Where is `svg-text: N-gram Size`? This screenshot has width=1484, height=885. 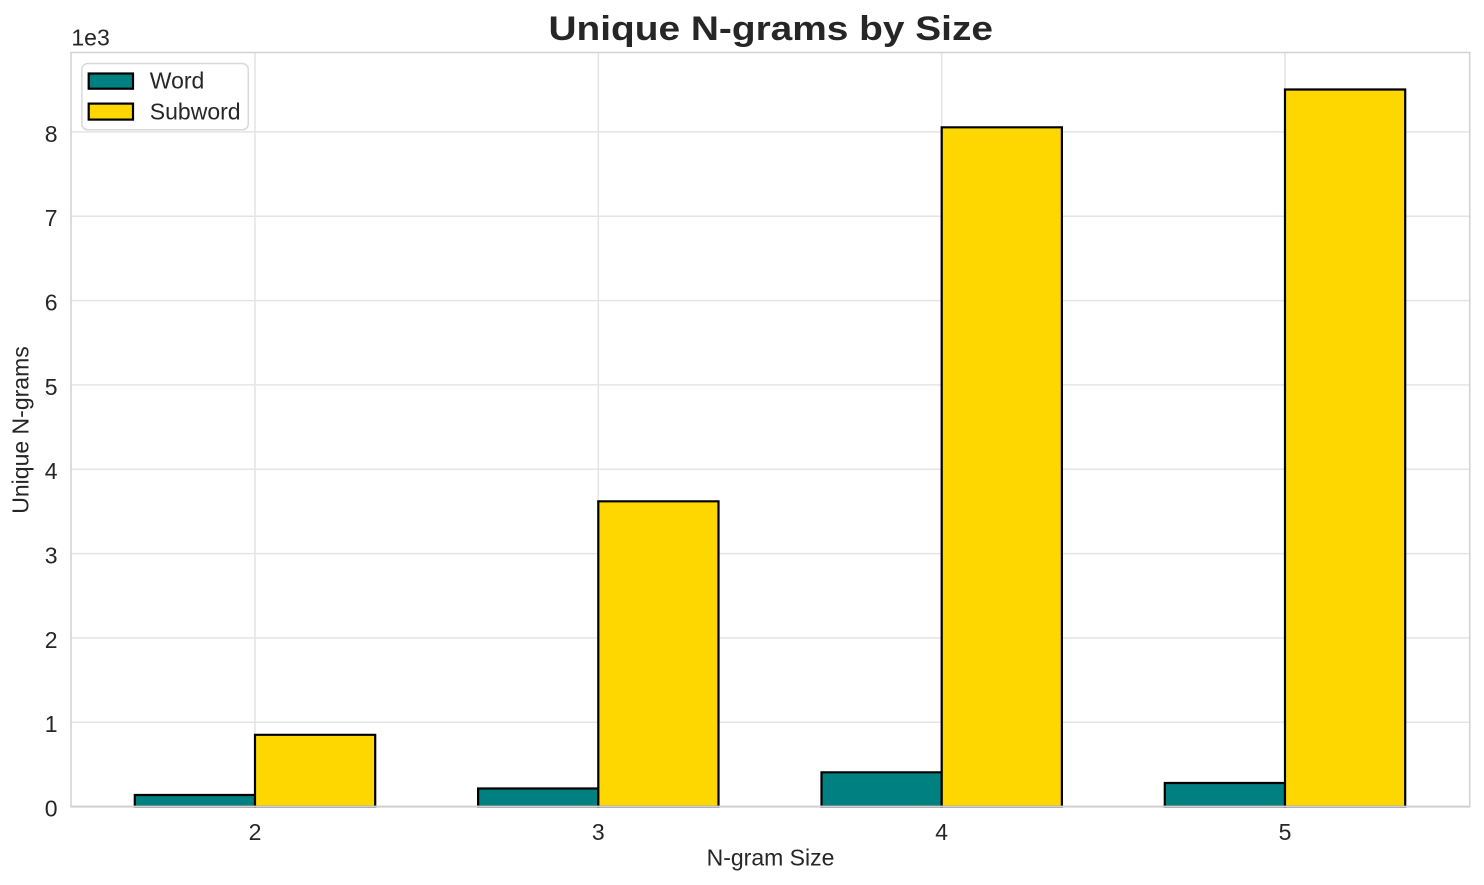 svg-text: N-gram Size is located at coordinates (771, 858).